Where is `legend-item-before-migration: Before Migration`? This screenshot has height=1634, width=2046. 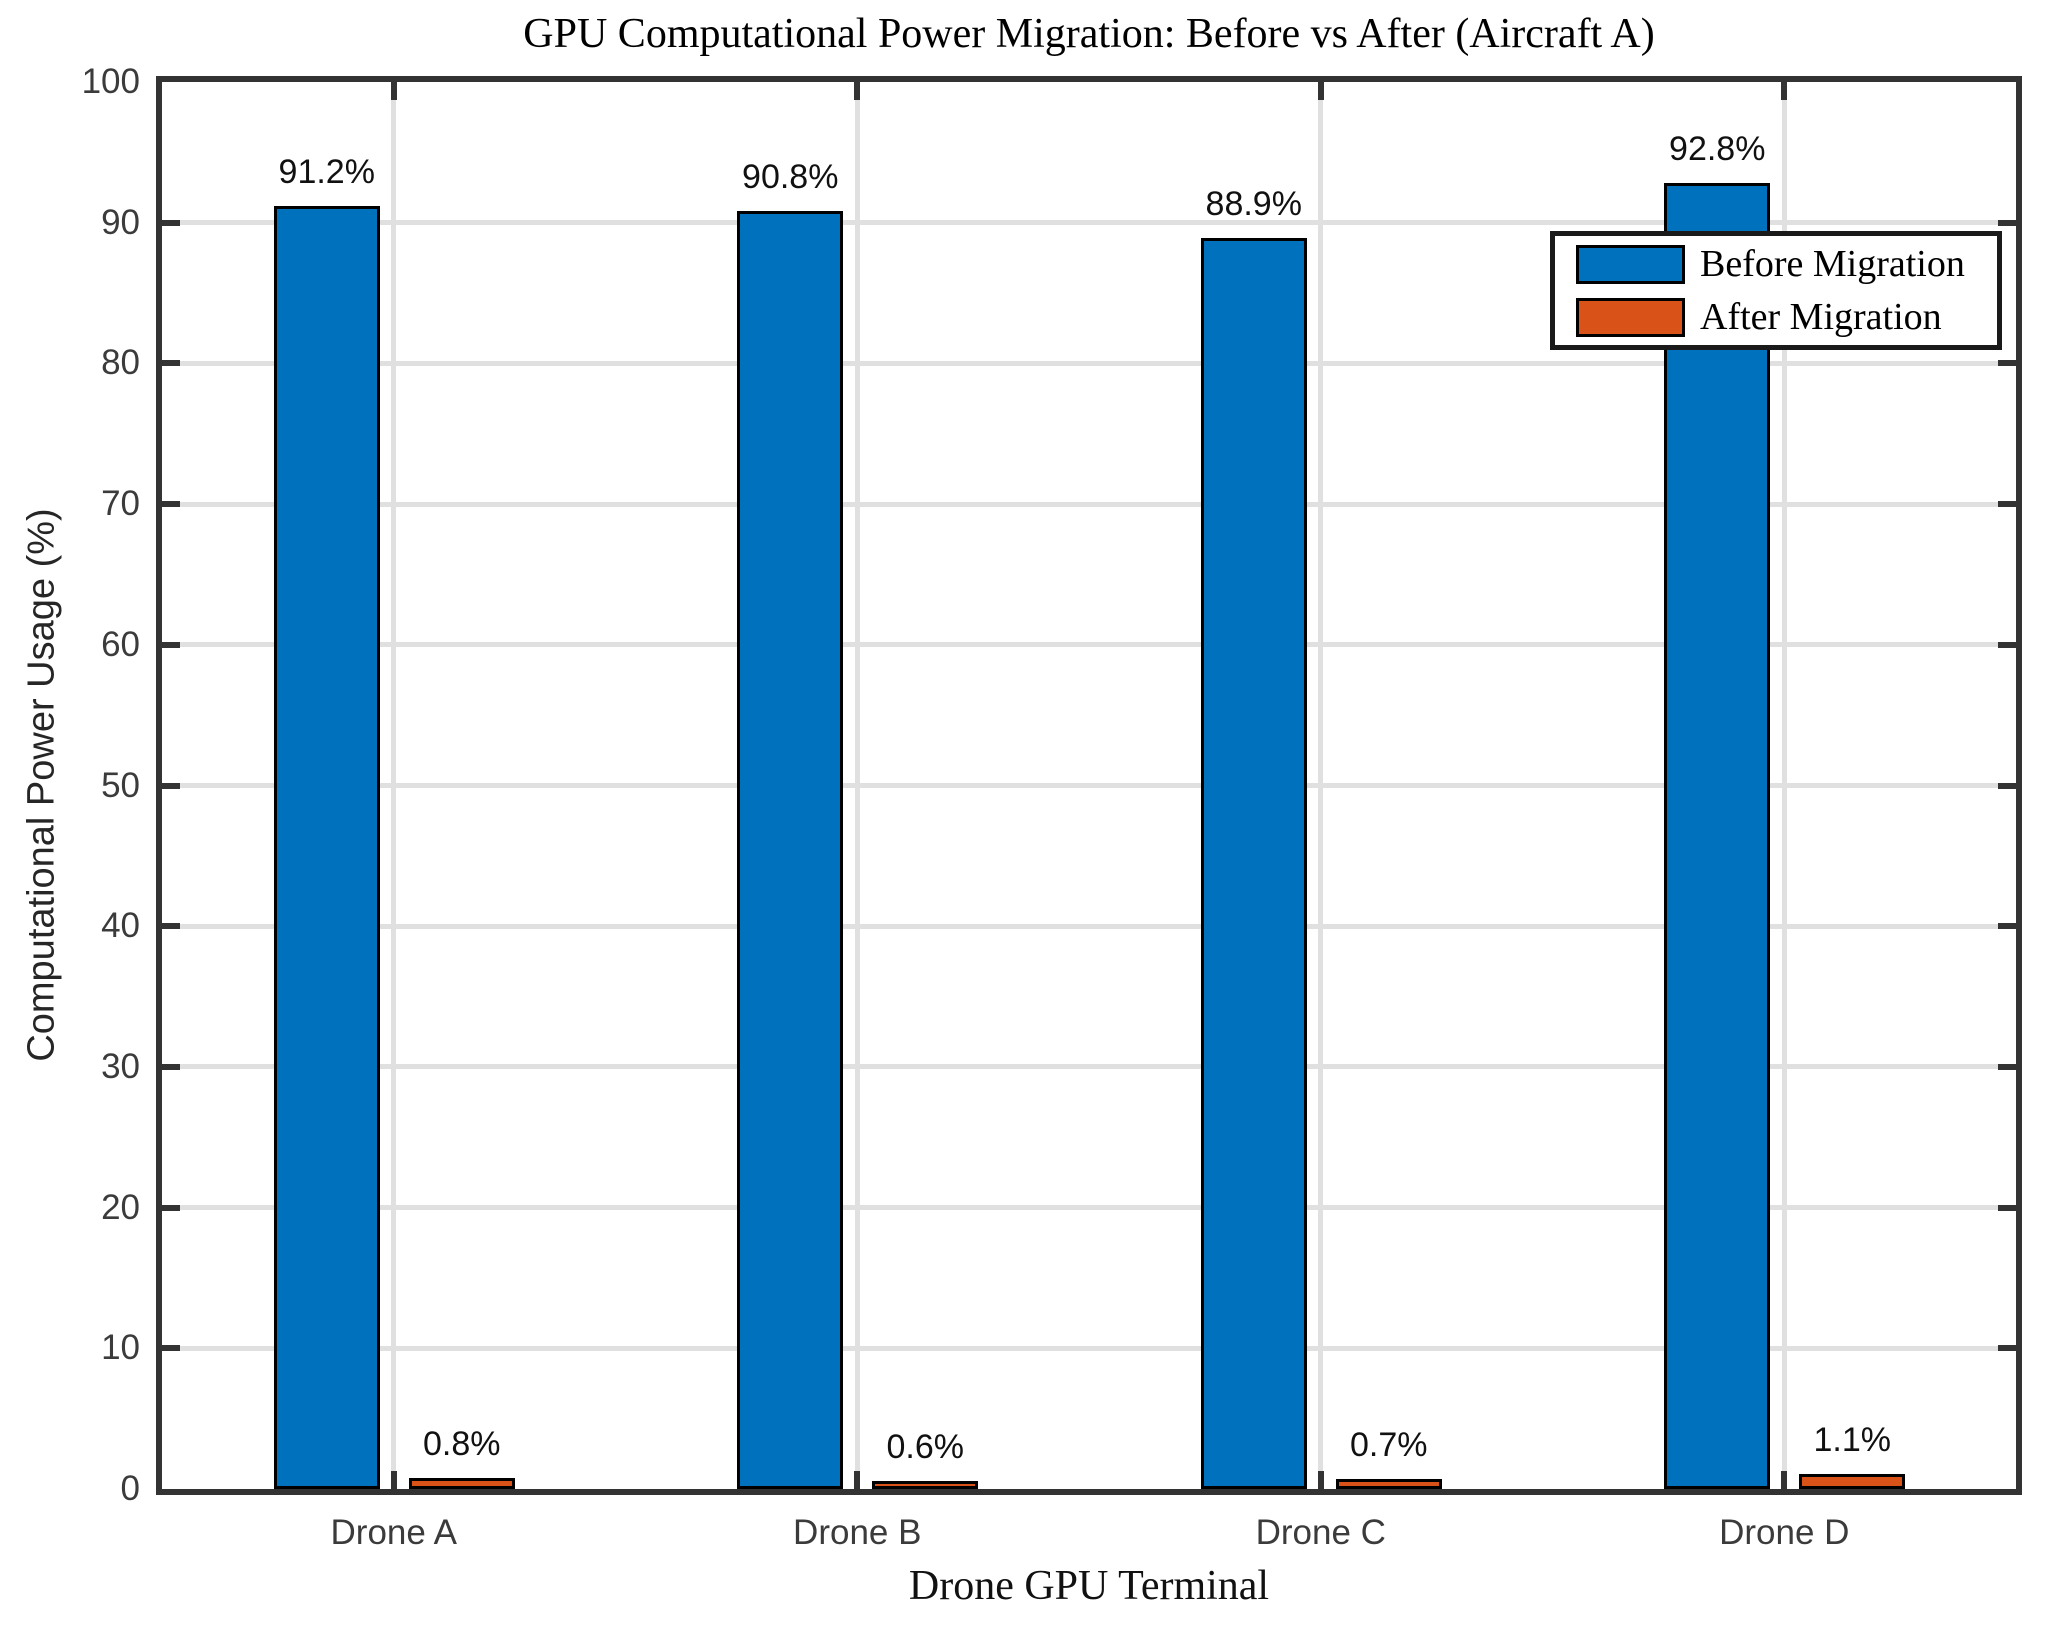
legend-item-before-migration: Before Migration is located at coordinates (1786, 264).